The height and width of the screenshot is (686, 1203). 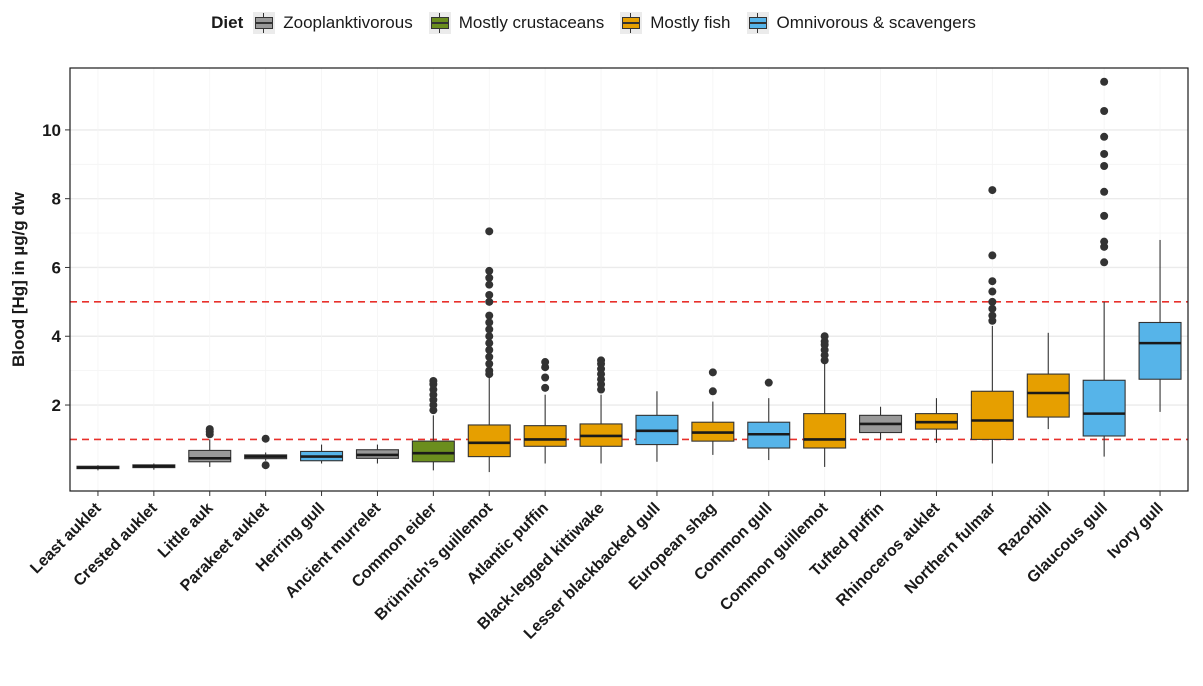 What do you see at coordinates (936, 420) in the screenshot?
I see `box-rhinoceros-auklet` at bounding box center [936, 420].